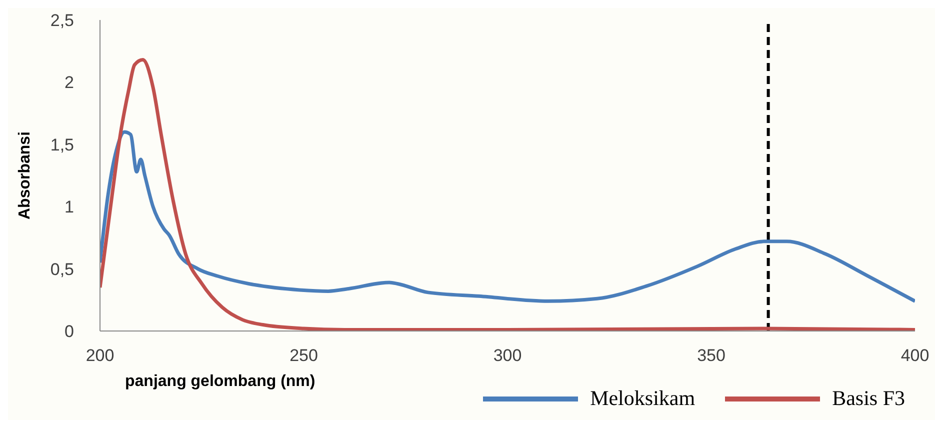 This screenshot has height=430, width=943. Describe the element at coordinates (69, 207) in the screenshot. I see `y-tick-label: 1` at that location.